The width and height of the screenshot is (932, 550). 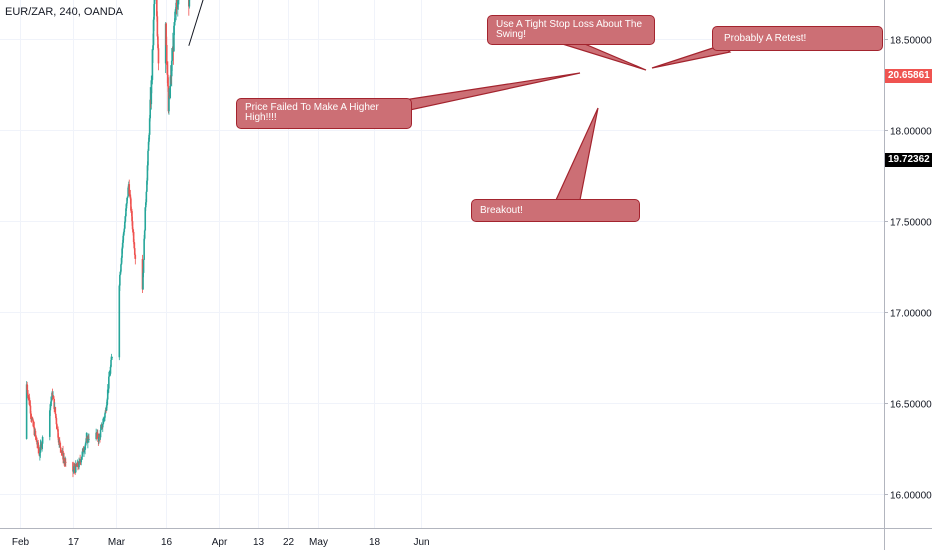 What do you see at coordinates (196, 23) in the screenshot?
I see `rising-trendline` at bounding box center [196, 23].